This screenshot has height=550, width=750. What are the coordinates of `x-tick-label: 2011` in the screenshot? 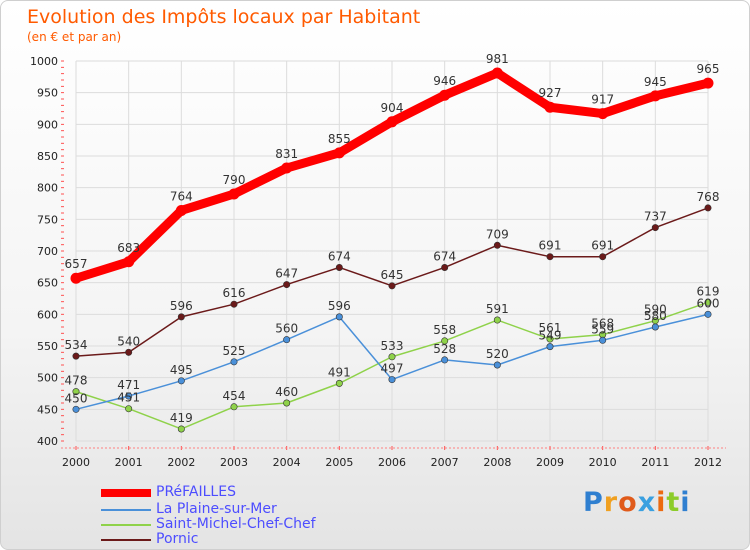 It's located at (655, 462).